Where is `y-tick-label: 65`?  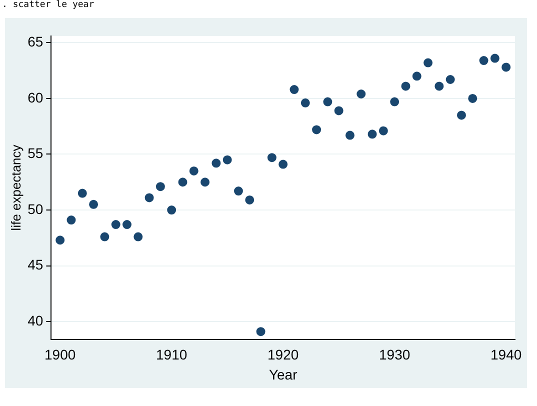
y-tick-label: 65 is located at coordinates (36, 42).